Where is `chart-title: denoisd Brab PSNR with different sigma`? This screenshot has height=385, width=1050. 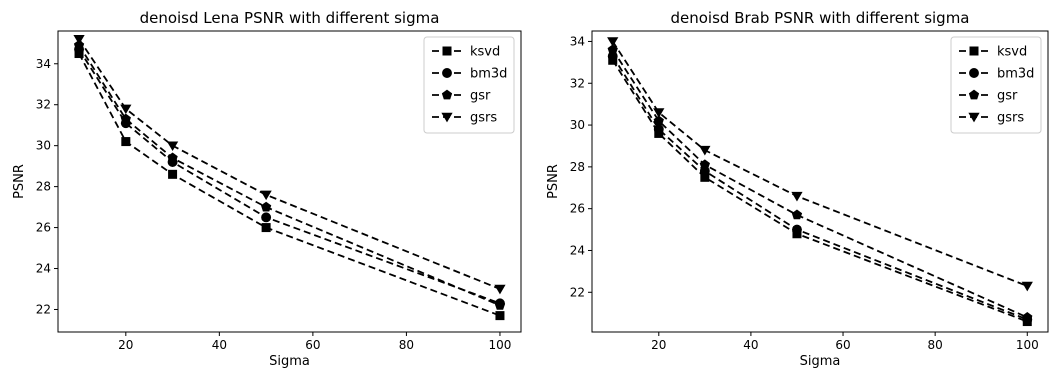
chart-title: denoisd Brab PSNR with different sigma is located at coordinates (820, 18).